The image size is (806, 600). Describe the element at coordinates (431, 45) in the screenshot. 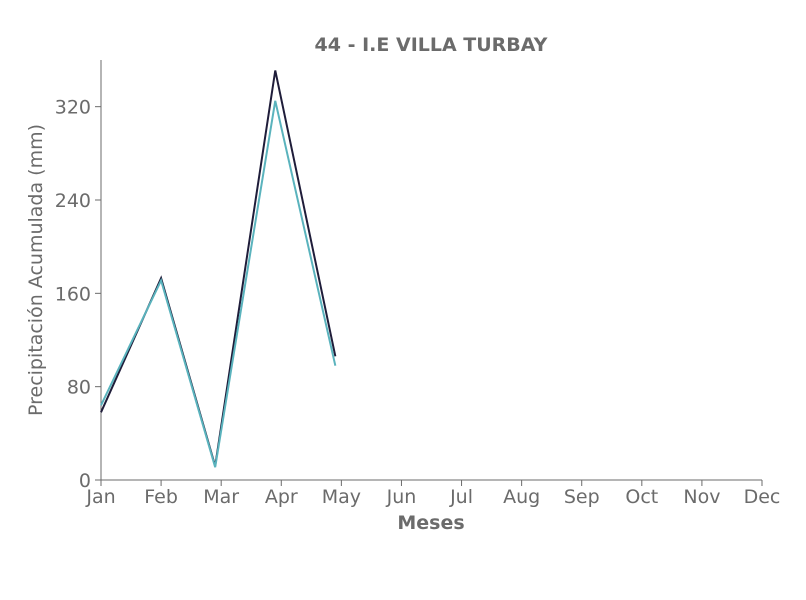

I see `chart-title: 44 - I.E VILLA TURBAY` at that location.